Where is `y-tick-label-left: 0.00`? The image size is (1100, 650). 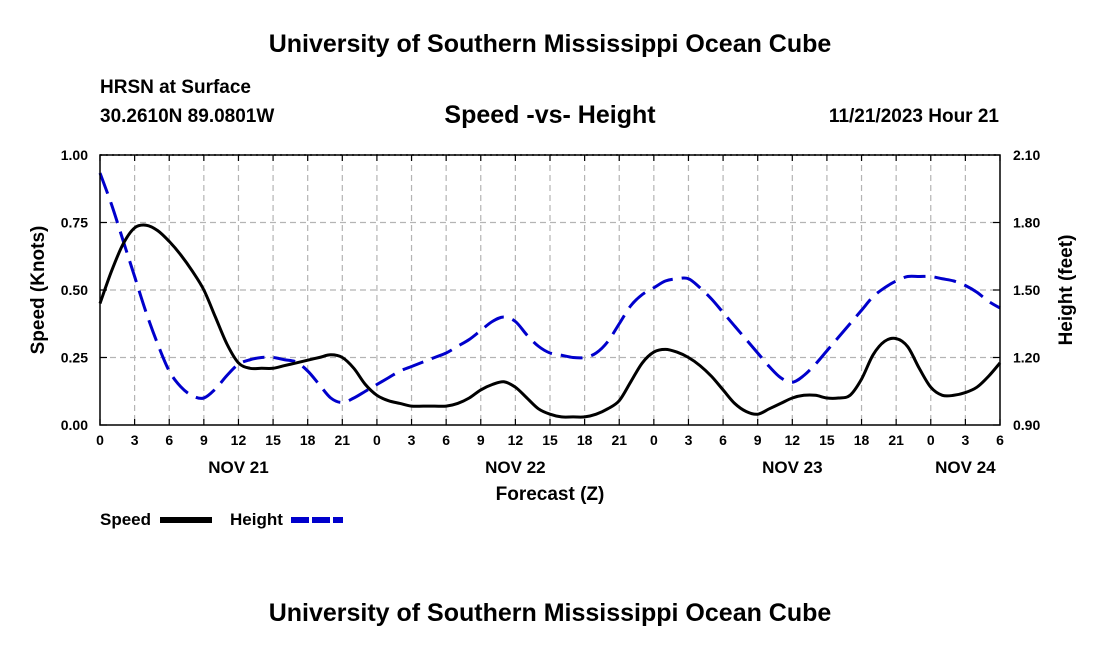
y-tick-label-left: 0.00 is located at coordinates (74, 425).